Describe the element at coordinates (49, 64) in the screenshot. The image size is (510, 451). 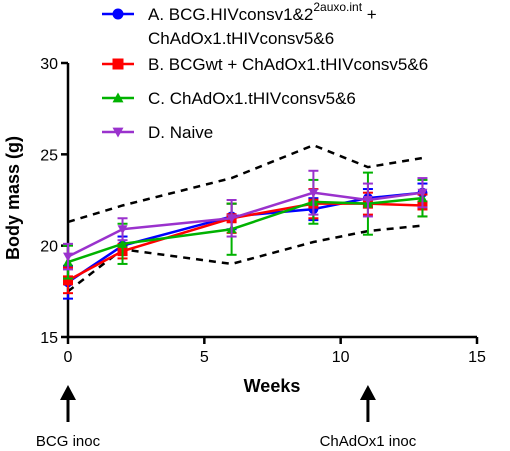
I see `y-tick-label: 30` at that location.